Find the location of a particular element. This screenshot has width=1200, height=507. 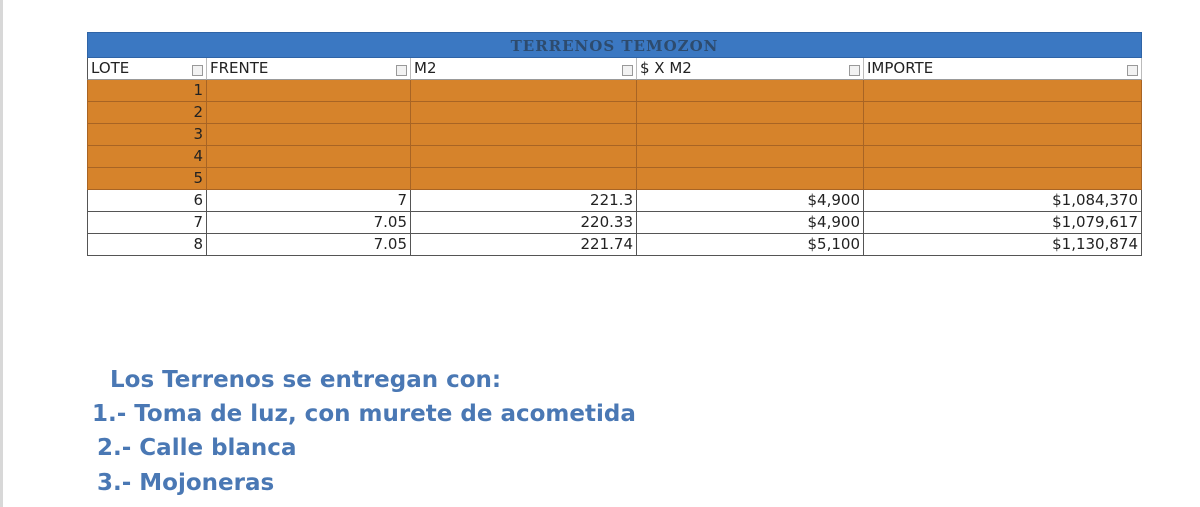

header-cell: M2 is located at coordinates (524, 69).